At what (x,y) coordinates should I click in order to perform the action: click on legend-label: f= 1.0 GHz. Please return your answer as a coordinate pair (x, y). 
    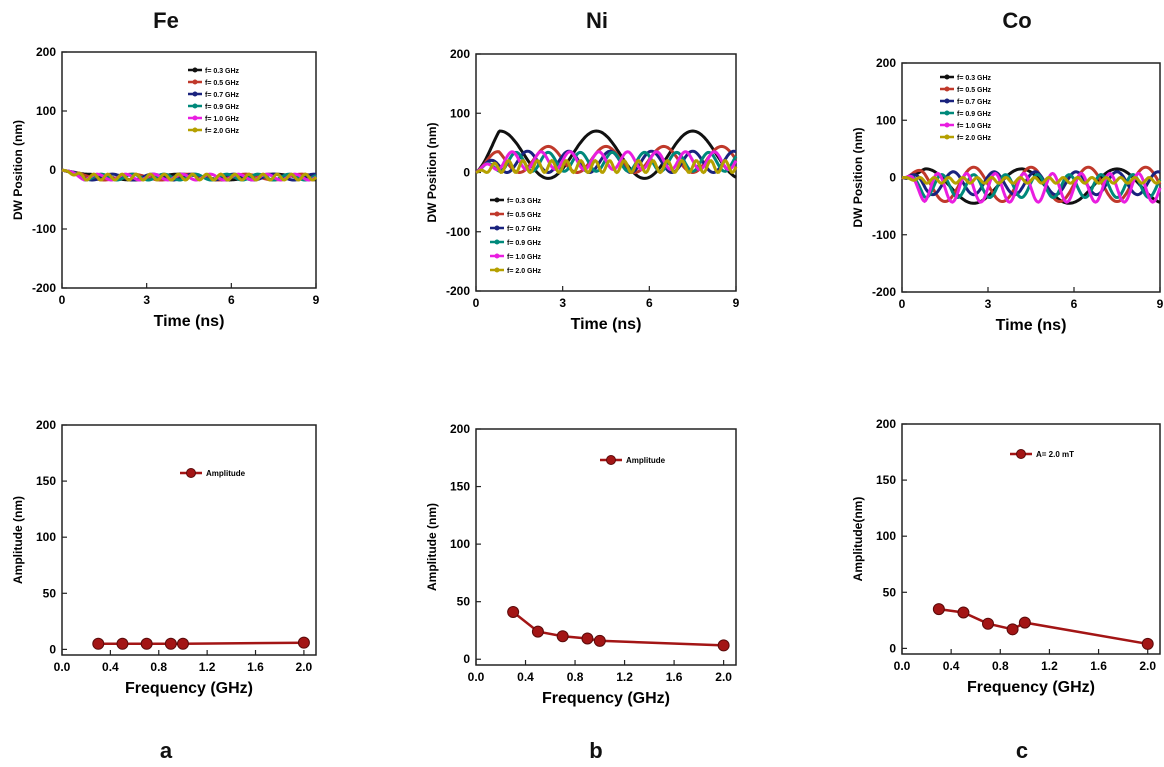
    Looking at the image, I should click on (524, 257).